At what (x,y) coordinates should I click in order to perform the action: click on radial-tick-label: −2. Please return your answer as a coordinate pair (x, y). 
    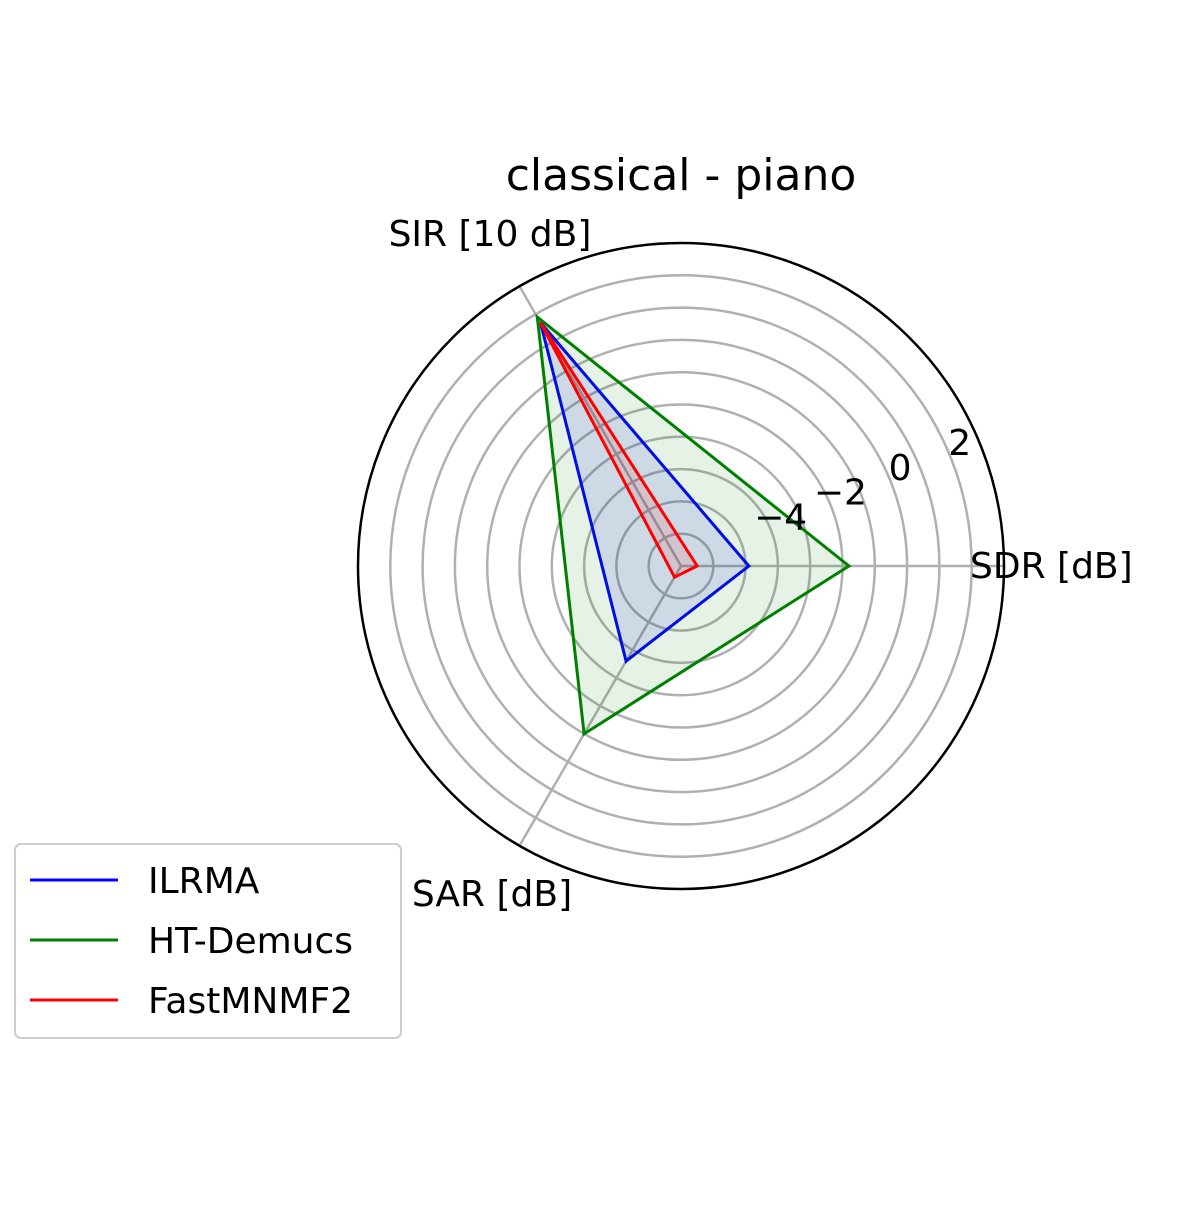
    Looking at the image, I should click on (840, 493).